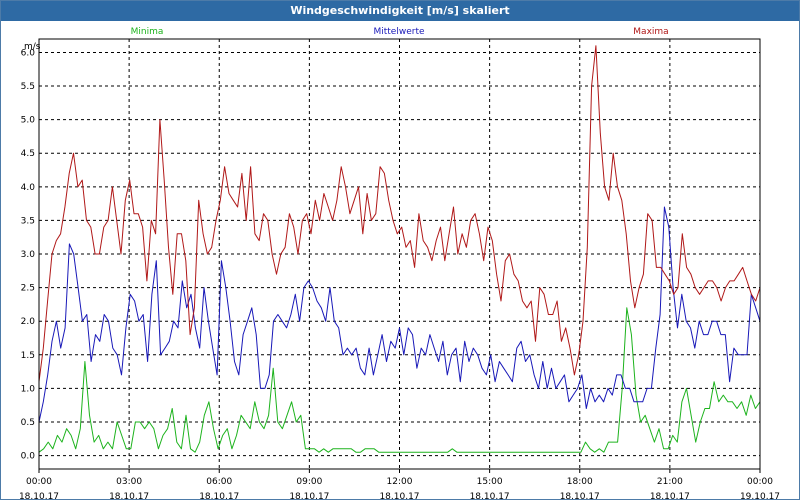  What do you see at coordinates (28, 221) in the screenshot?
I see `y-tick-label: 3.5` at bounding box center [28, 221].